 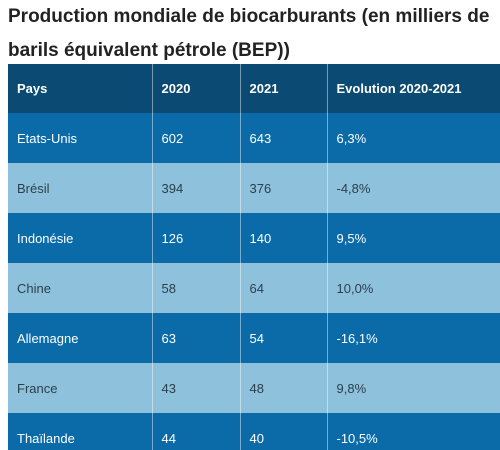 What do you see at coordinates (284, 431) in the screenshot?
I see `cell-2021: 40` at bounding box center [284, 431].